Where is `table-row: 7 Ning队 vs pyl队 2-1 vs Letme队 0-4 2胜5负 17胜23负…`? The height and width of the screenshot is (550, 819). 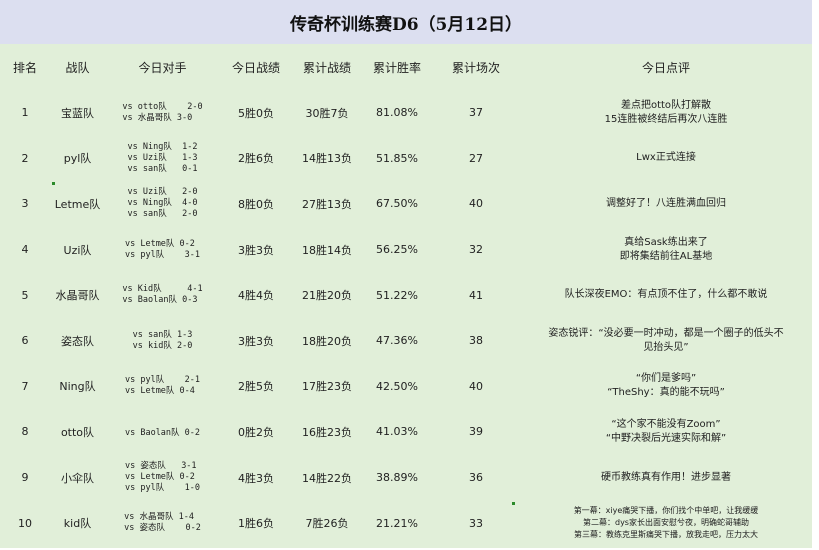 table-row: 7 Ning队 vs pyl队 2-1 vs Letme队 0-4 2胜5负 17胜23负… is located at coordinates (406, 387).